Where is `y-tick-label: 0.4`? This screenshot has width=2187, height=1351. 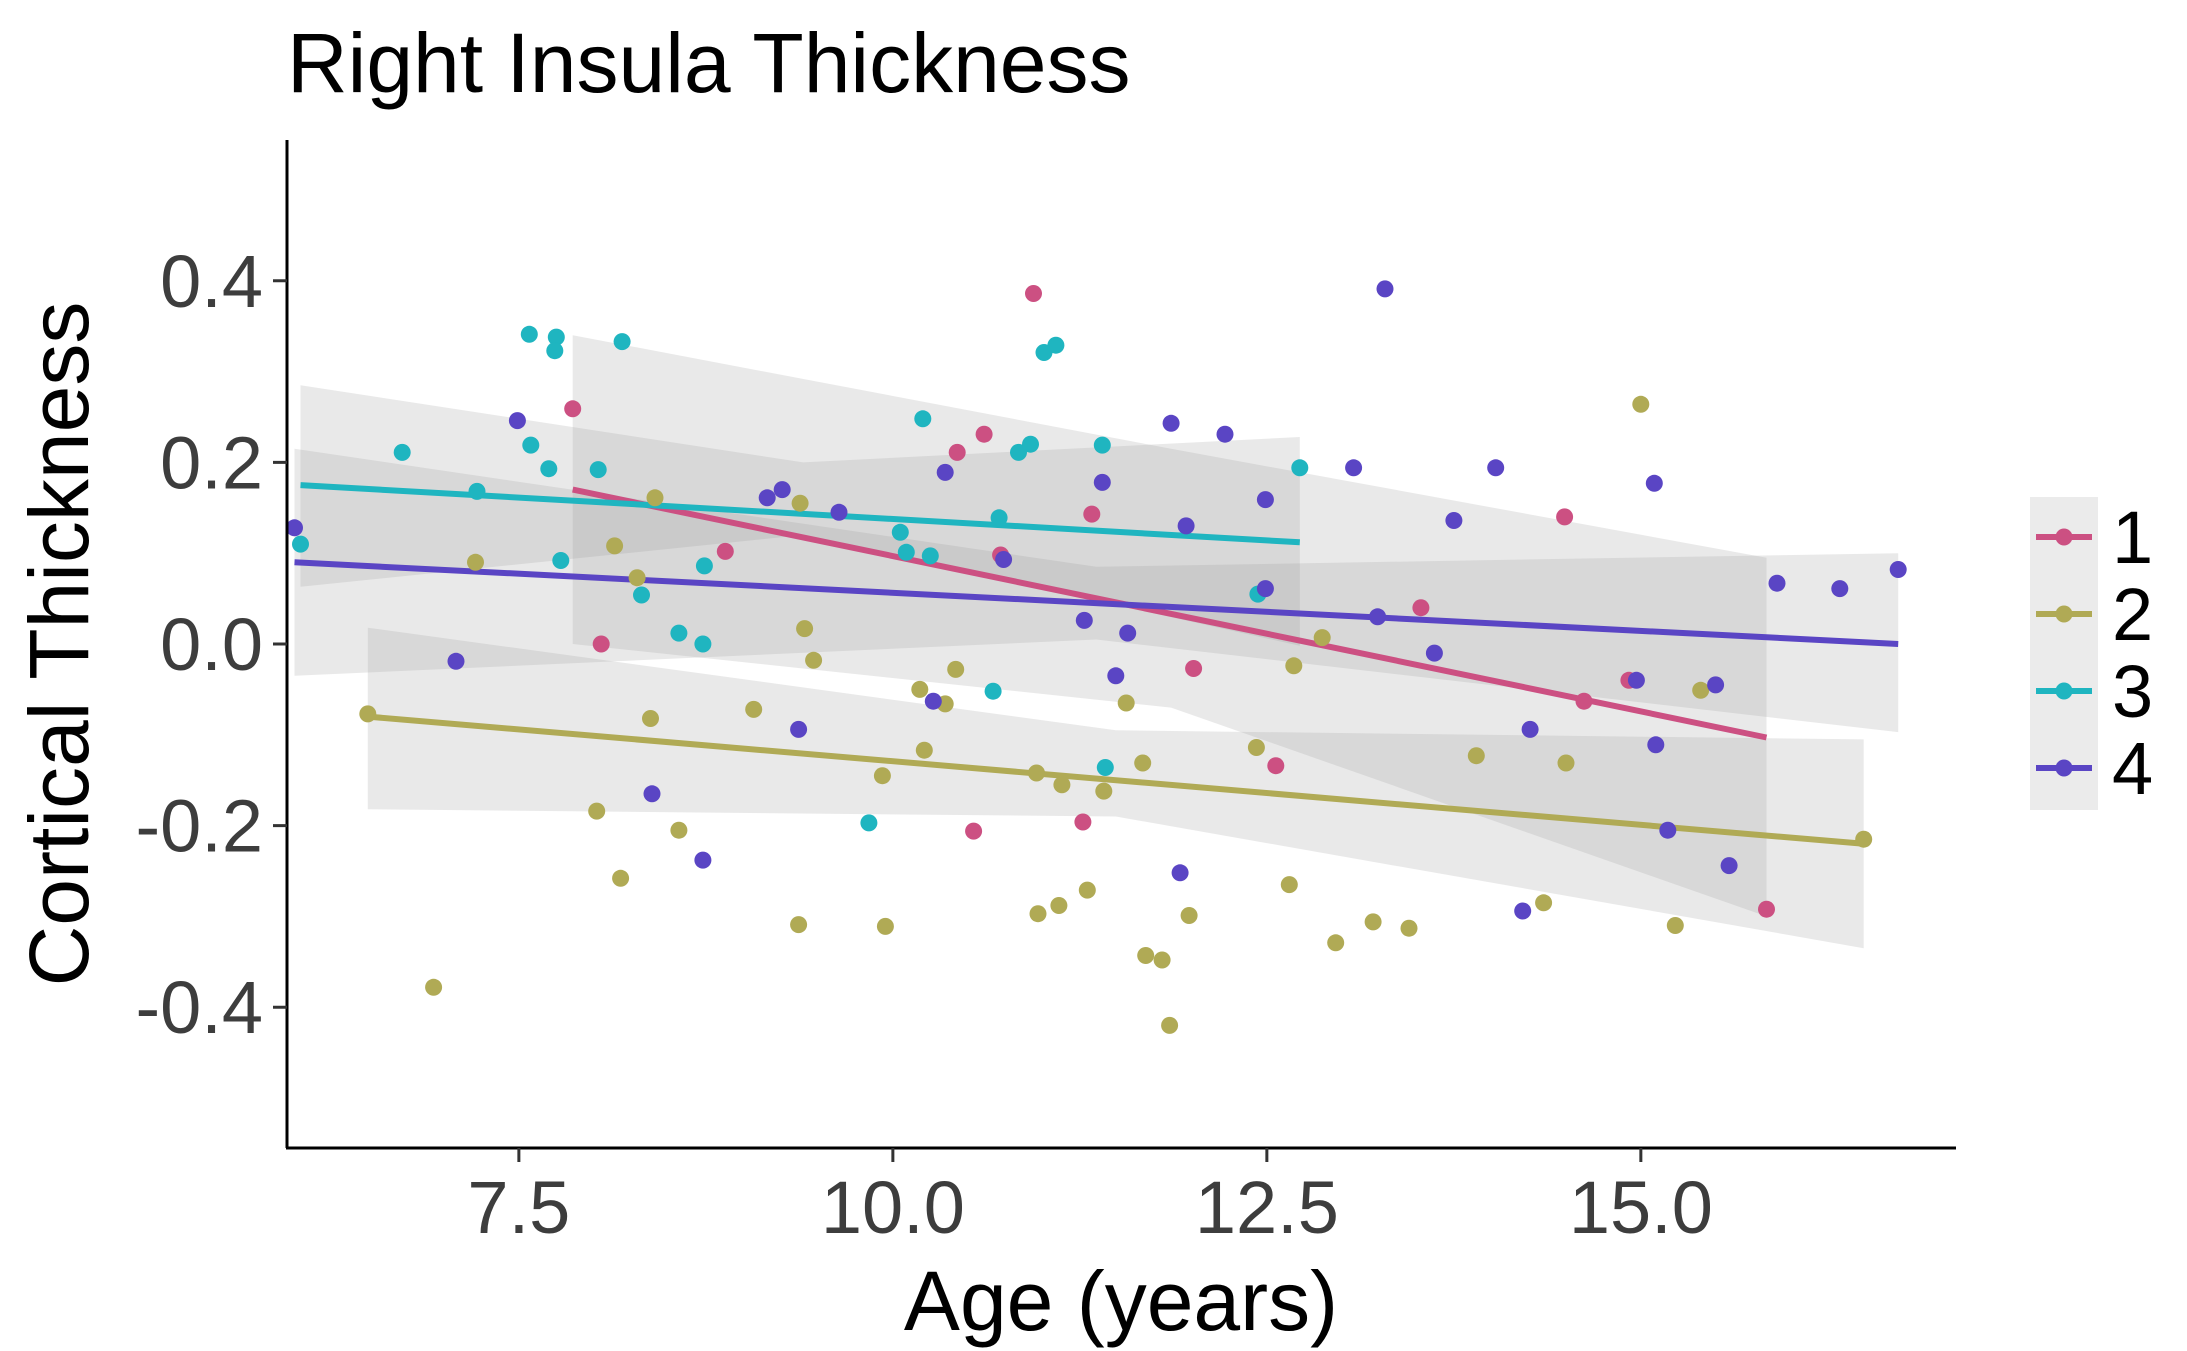
y-tick-label: 0.4 is located at coordinates (211, 281).